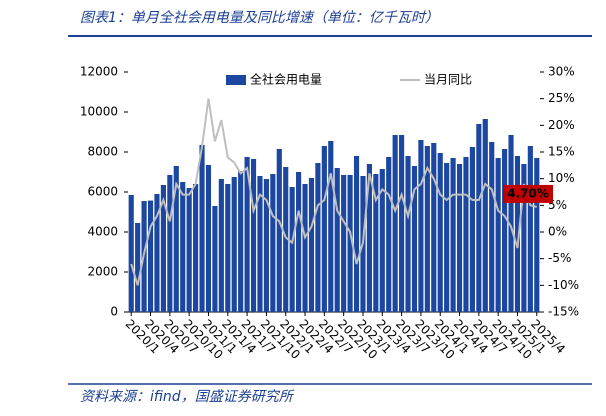 This screenshot has width=606, height=416. I want to click on y2-tick-label: 15%, so click(561, 152).